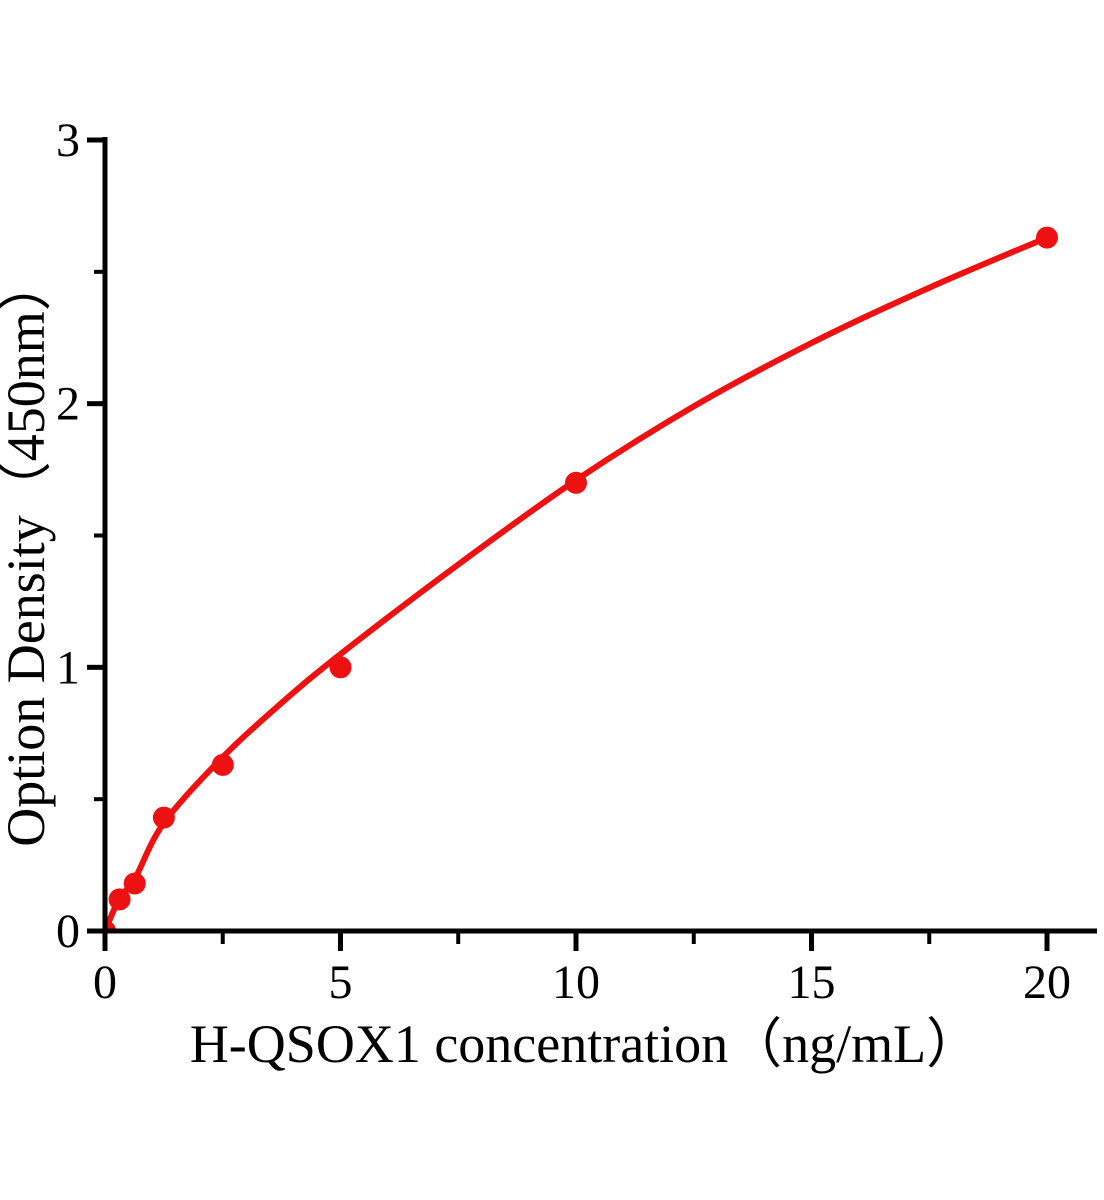 Image resolution: width=1104 pixels, height=1200 pixels. I want to click on x-tick-label: 20, so click(1047, 982).